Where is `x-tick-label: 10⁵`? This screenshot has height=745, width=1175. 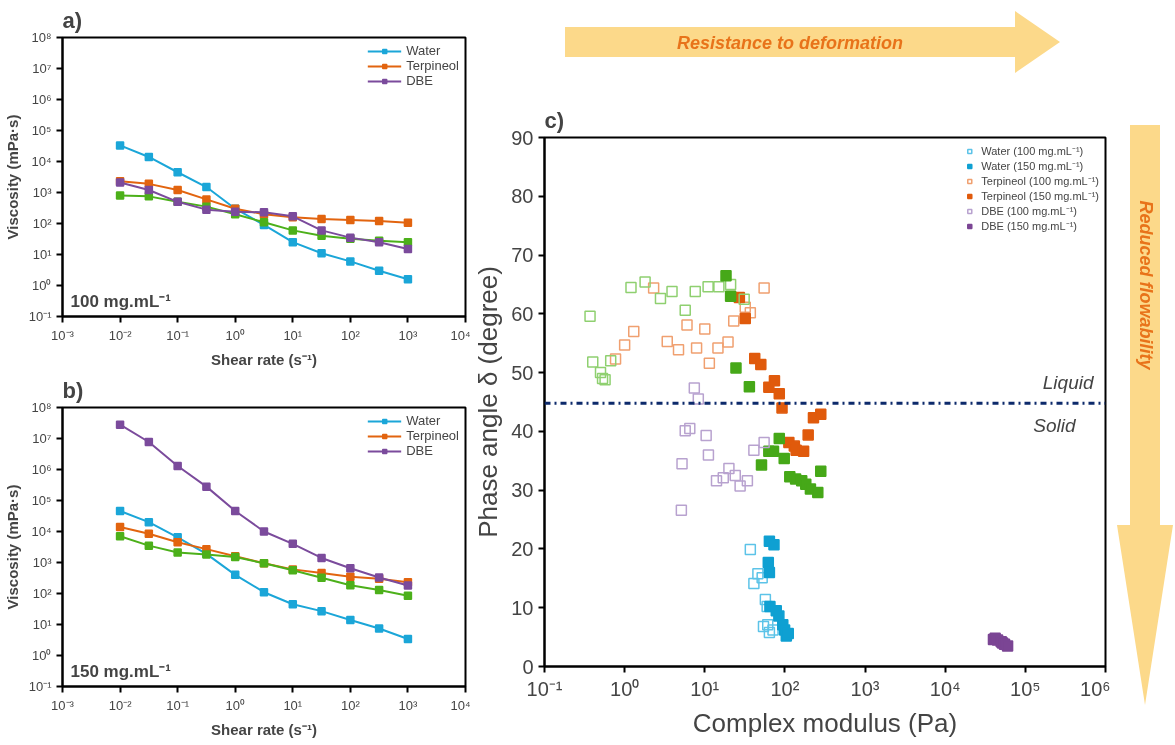 x-tick-label: 10⁵ is located at coordinates (1025, 688).